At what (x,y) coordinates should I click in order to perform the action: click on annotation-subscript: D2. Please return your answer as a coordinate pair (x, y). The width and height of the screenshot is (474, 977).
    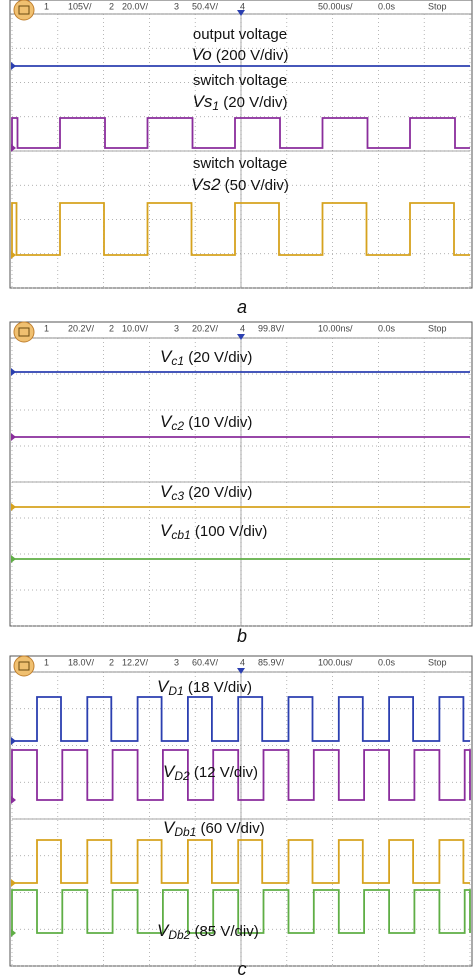
    Looking at the image, I should click on (182, 776).